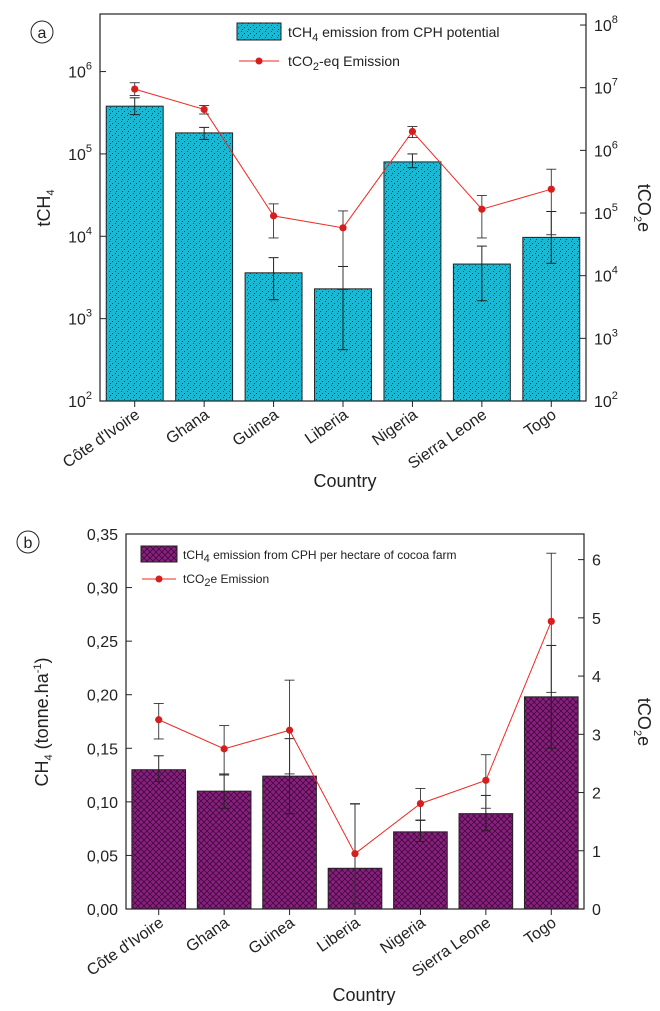  What do you see at coordinates (187, 427) in the screenshot?
I see `a-xtick-label-ghana: Ghana` at bounding box center [187, 427].